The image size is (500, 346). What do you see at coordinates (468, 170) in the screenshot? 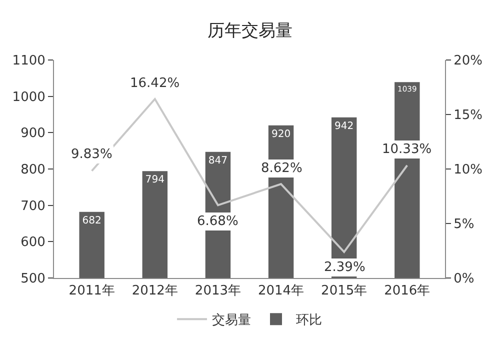
I see `y2-tick-label: 10%` at bounding box center [468, 170].